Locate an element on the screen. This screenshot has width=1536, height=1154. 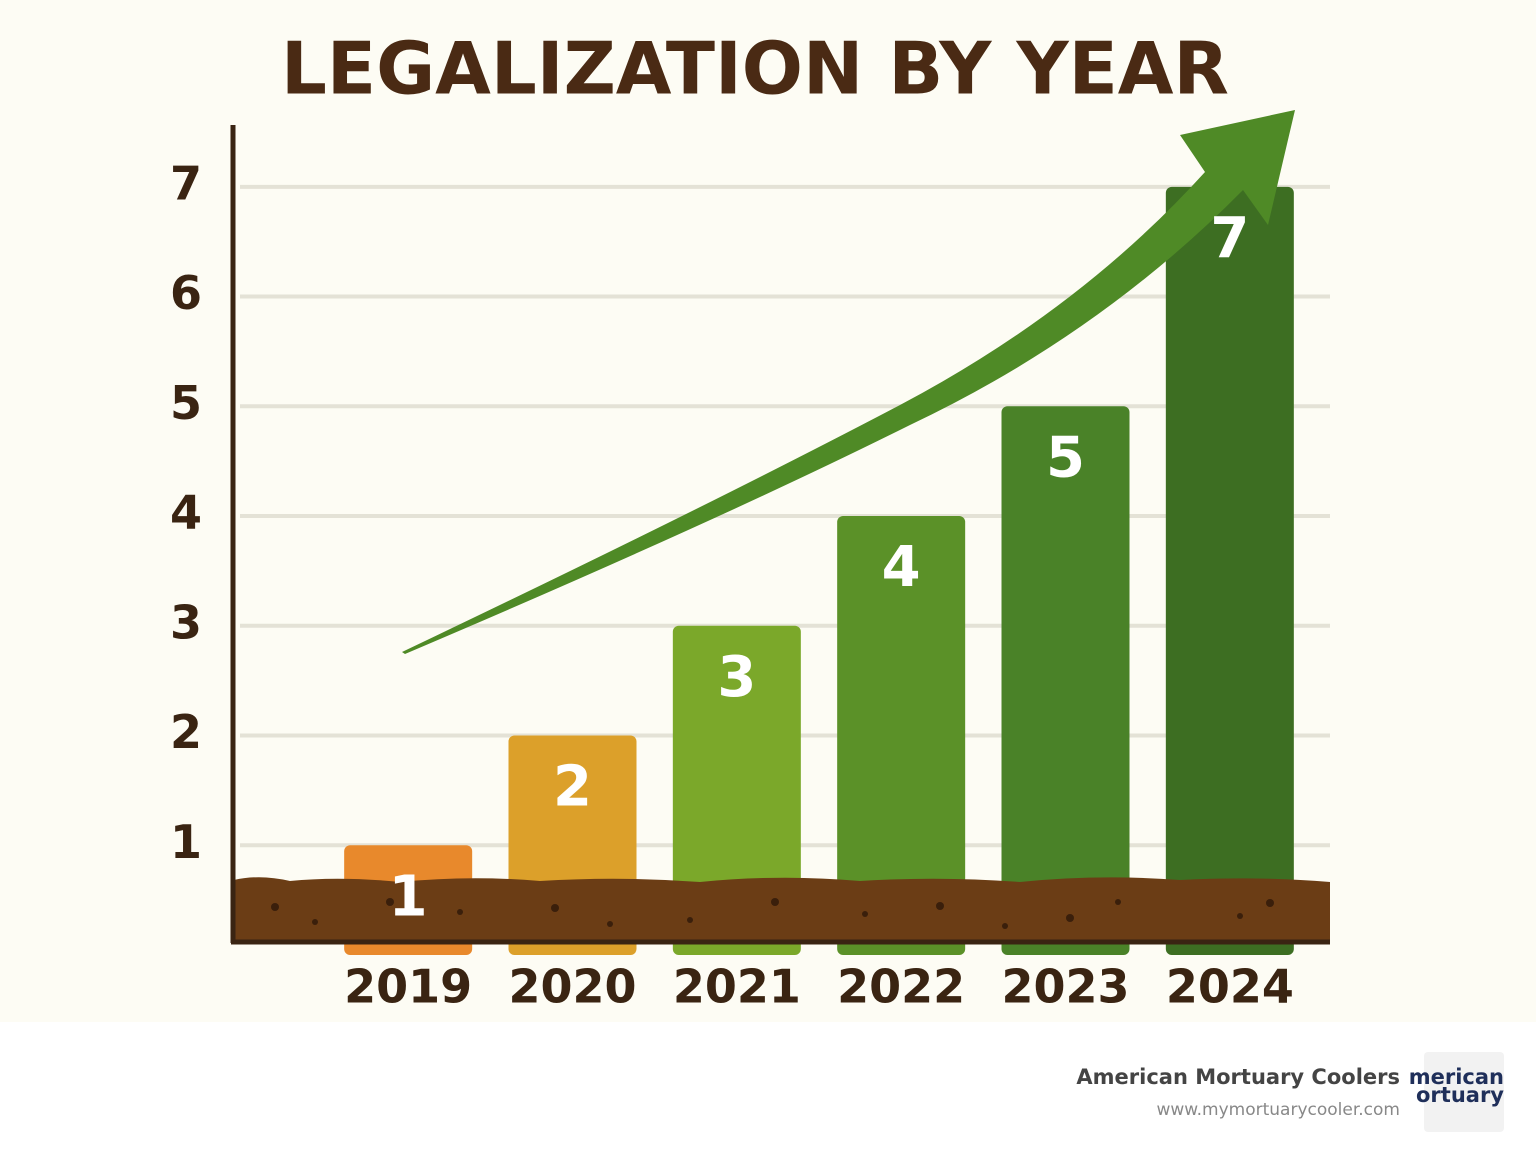
x-tick-label: 2022 is located at coordinates (901, 987).